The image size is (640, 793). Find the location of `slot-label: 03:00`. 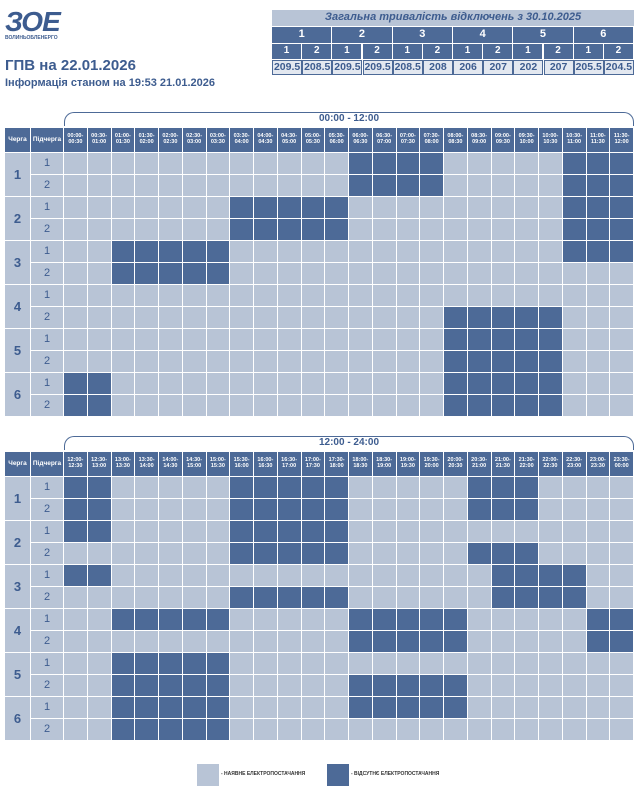

slot-label: 03:00 is located at coordinates (194, 142).